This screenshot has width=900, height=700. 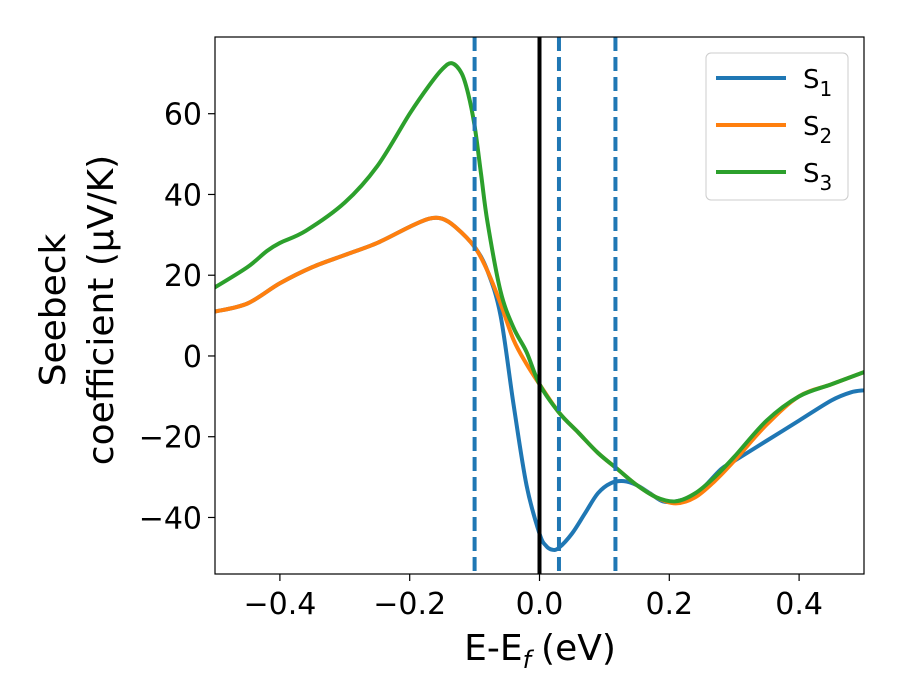 What do you see at coordinates (192, 357) in the screenshot?
I see `y-tick-label: 0` at bounding box center [192, 357].